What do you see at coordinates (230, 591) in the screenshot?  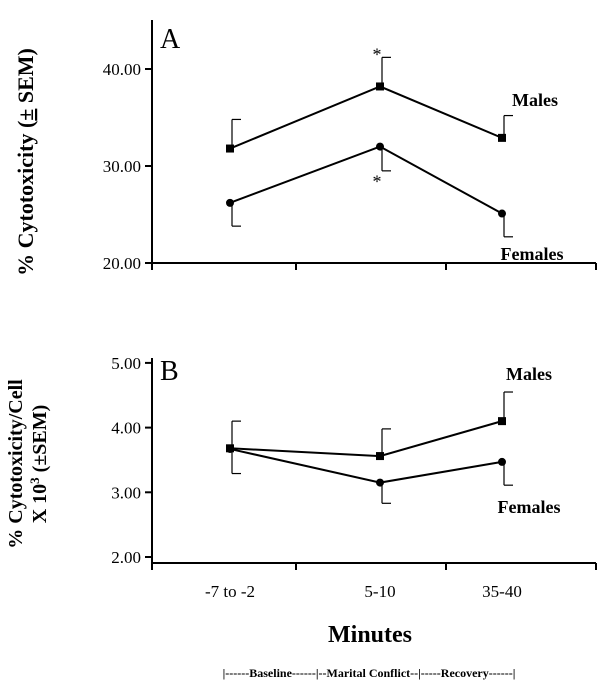 I see `x-tick-label: -7 to -2` at bounding box center [230, 591].